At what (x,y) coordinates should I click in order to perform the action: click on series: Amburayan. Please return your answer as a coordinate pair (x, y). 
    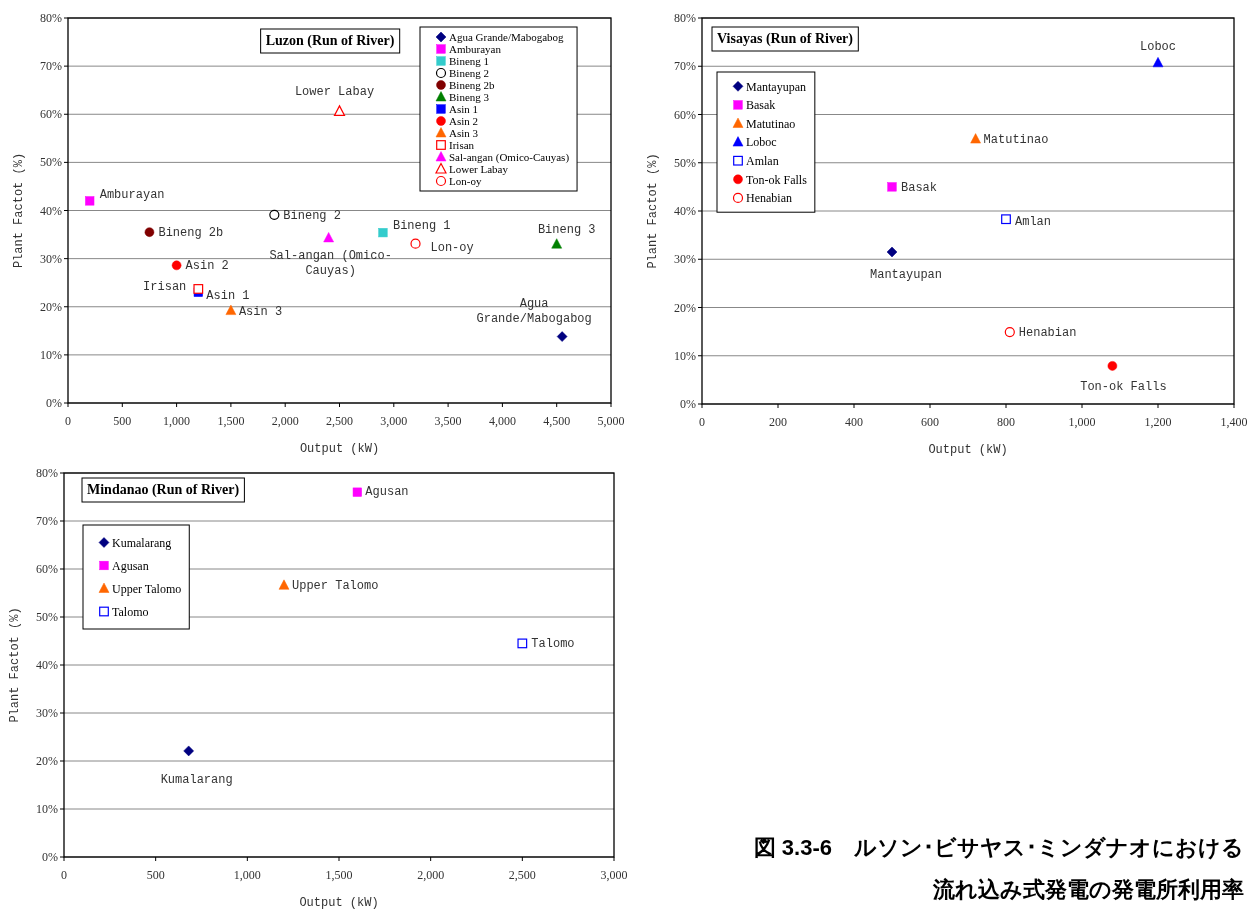
    Looking at the image, I should click on (125, 196).